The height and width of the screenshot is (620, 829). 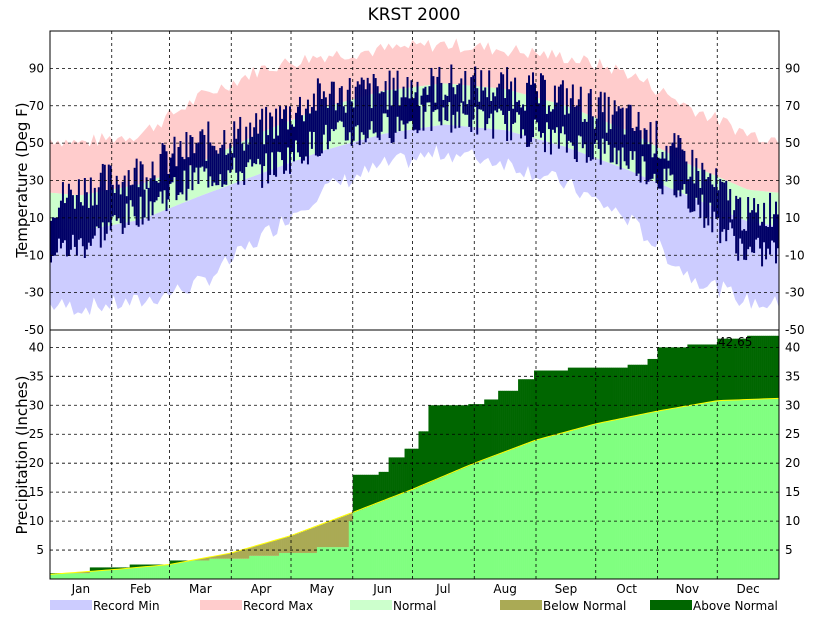 What do you see at coordinates (504, 589) in the screenshot?
I see `month-label: Aug` at bounding box center [504, 589].